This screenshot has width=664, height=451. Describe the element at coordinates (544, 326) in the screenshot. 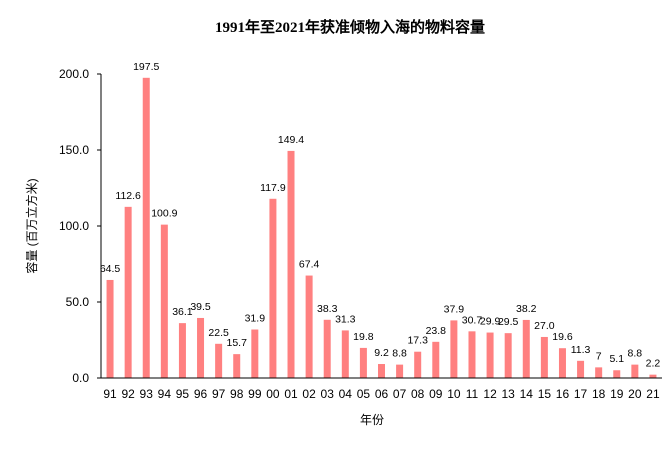

I see `data-label: 27.0` at that location.